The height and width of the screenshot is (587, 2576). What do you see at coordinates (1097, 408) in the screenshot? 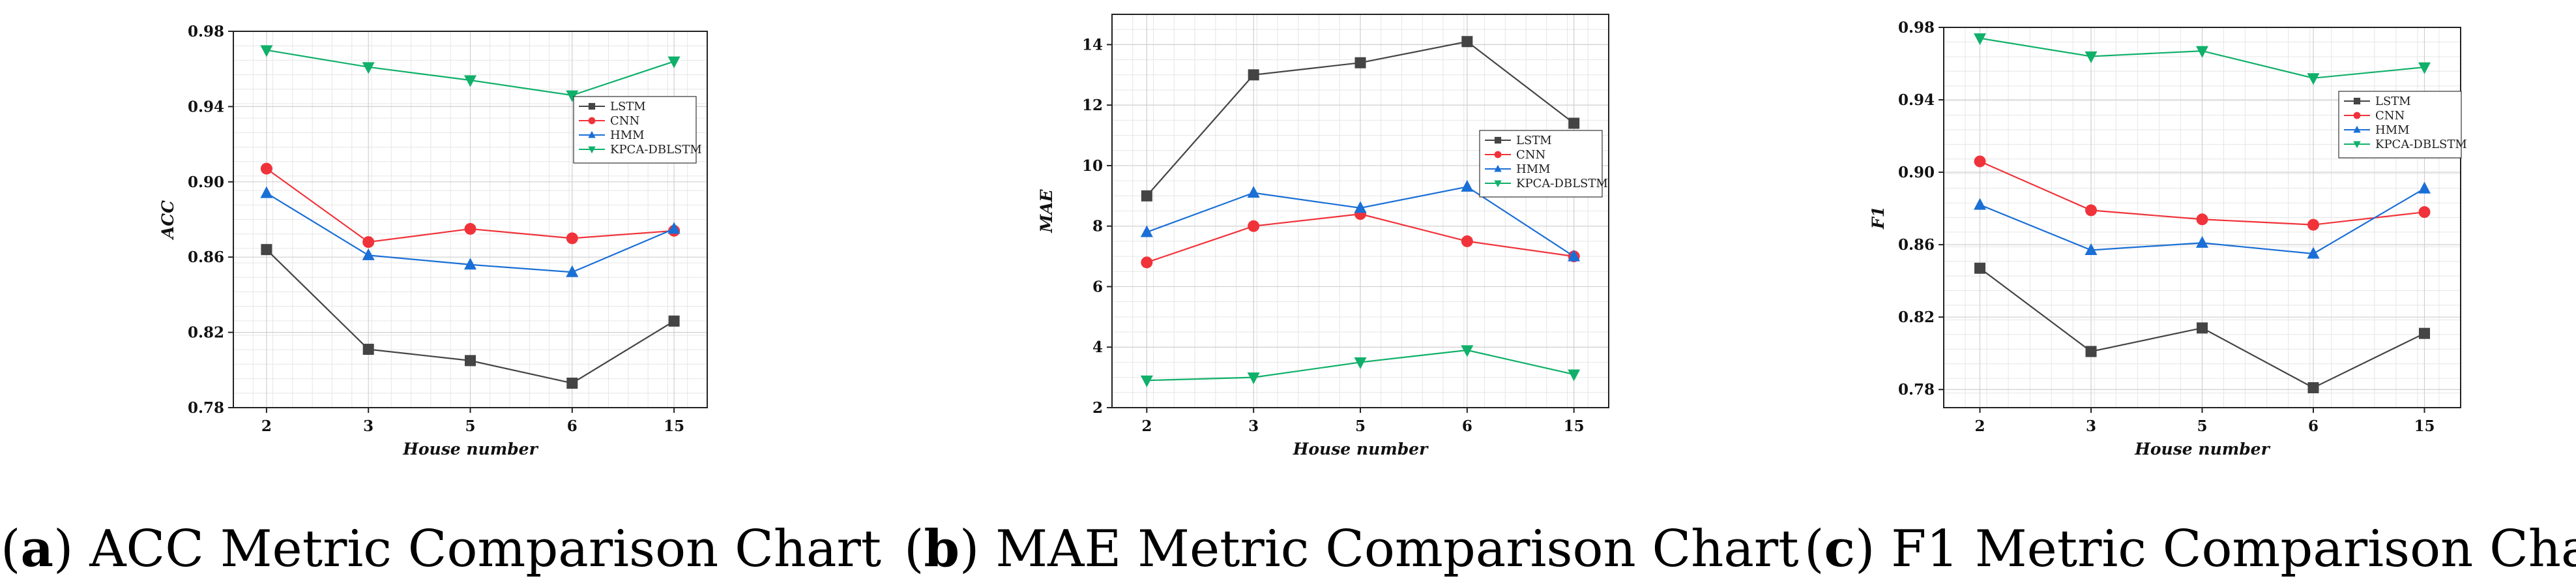
I see `y-tick-label: 2` at bounding box center [1097, 408].